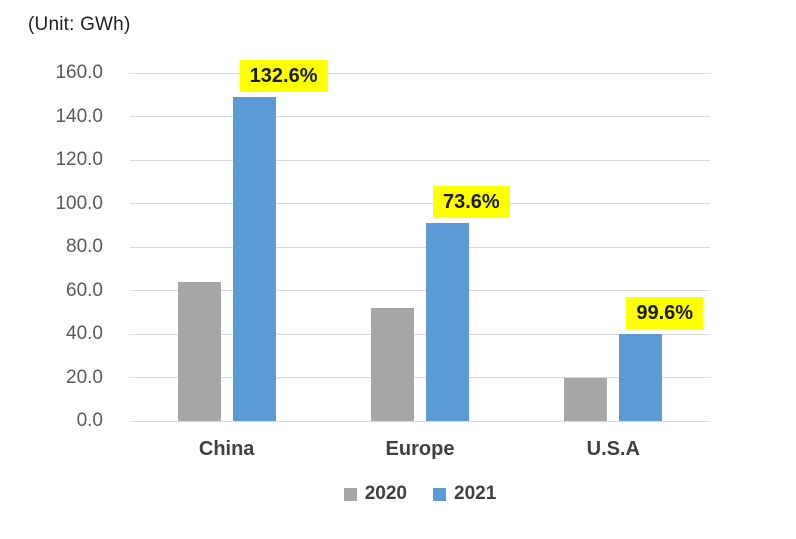 The width and height of the screenshot is (796, 539). I want to click on y-axis-tick-label: 60.0, so click(84, 290).